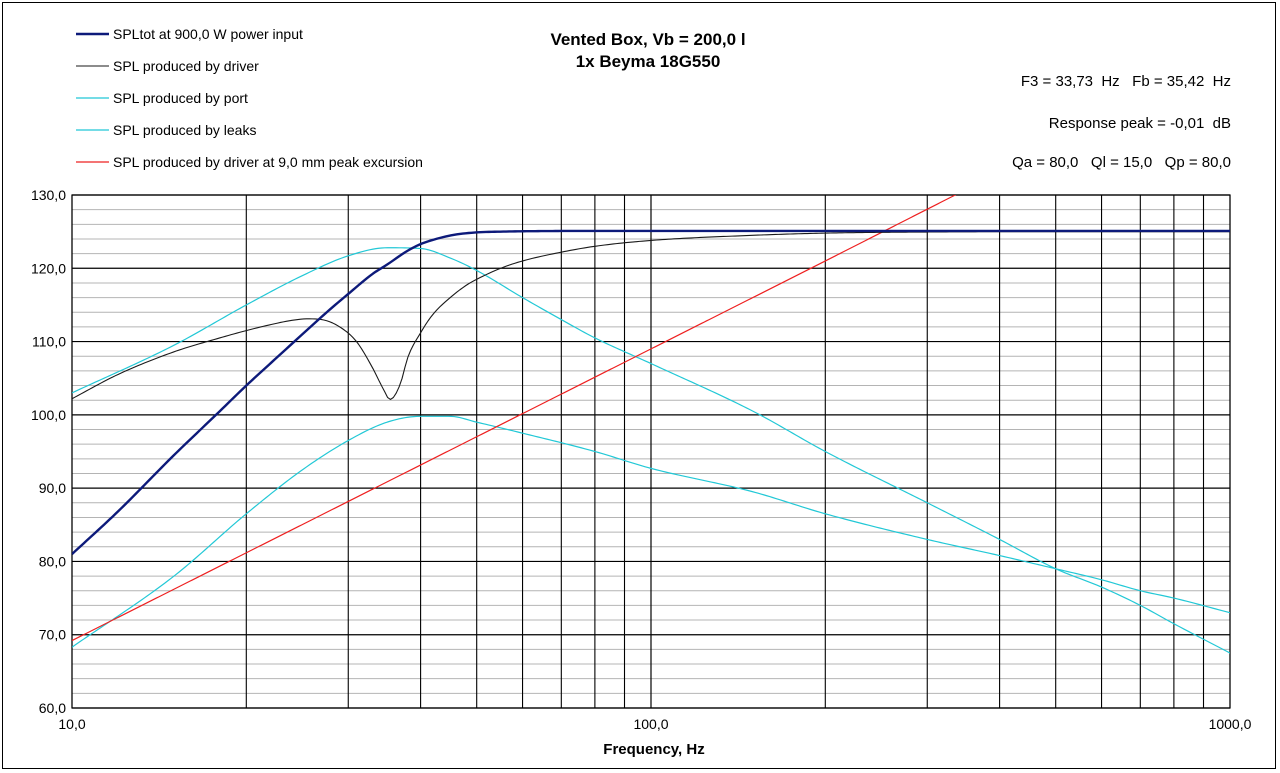  What do you see at coordinates (184, 130) in the screenshot?
I see `legend-label: SPL produced by leaks` at bounding box center [184, 130].